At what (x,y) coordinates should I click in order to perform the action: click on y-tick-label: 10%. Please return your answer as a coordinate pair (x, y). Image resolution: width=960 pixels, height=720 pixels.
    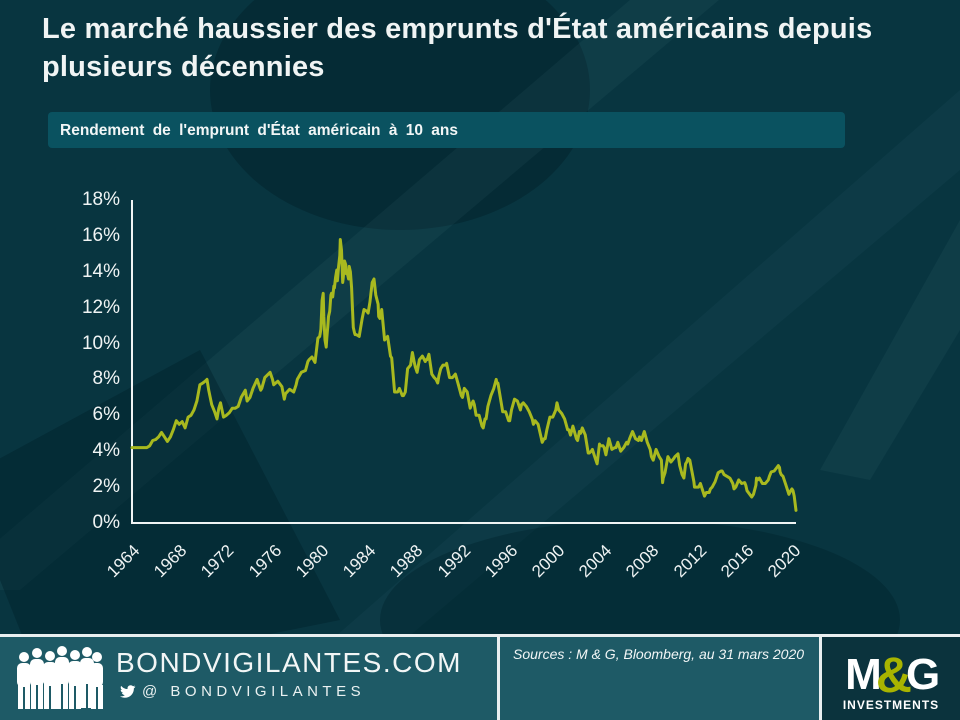
    Looking at the image, I should click on (100, 343).